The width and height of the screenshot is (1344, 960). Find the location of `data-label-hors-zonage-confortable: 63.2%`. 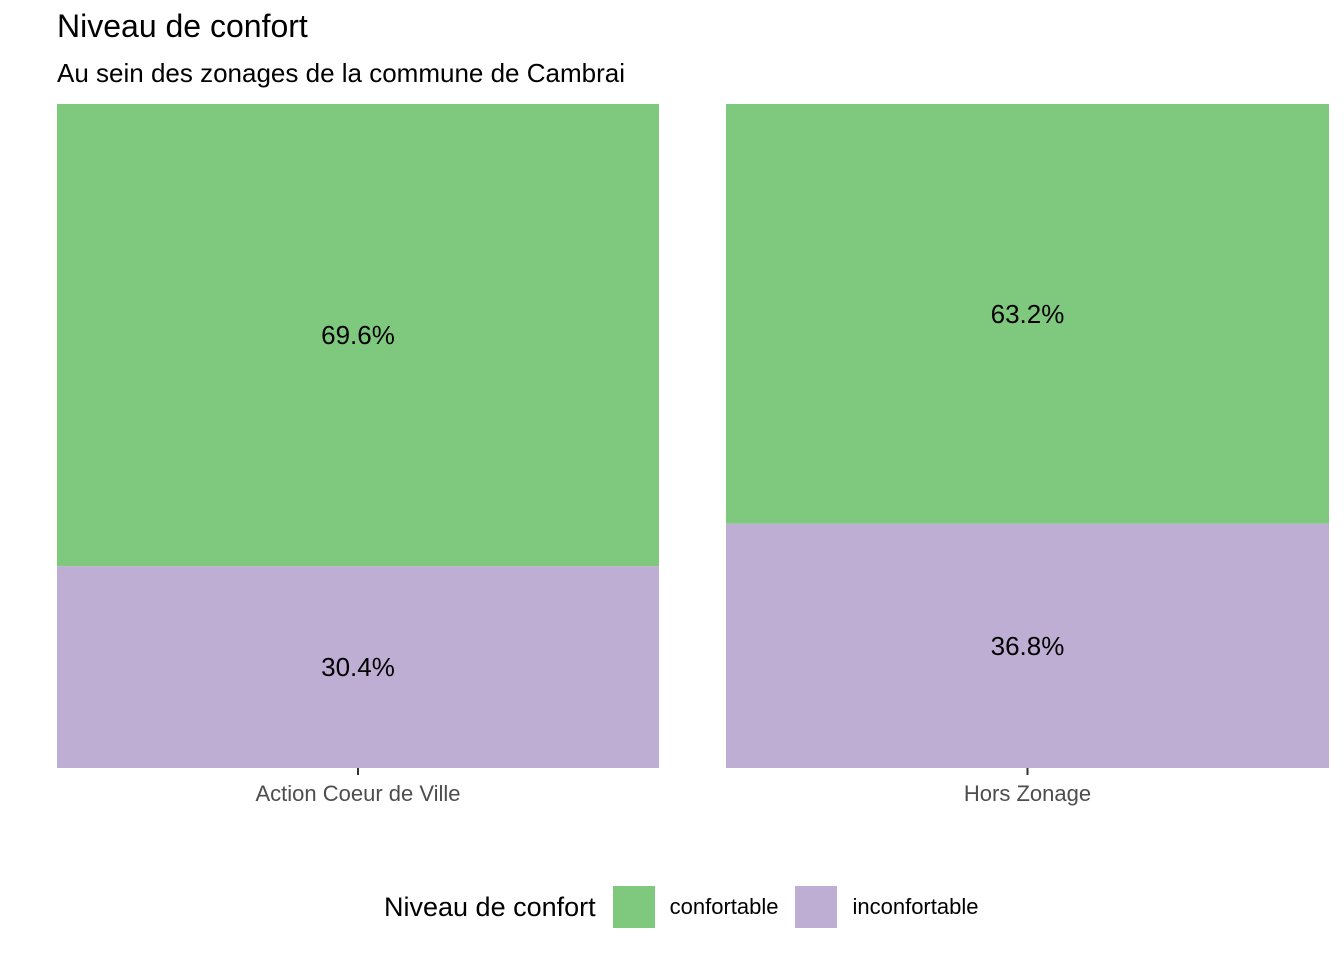

data-label-hors-zonage-confortable: 63.2% is located at coordinates (1028, 314).